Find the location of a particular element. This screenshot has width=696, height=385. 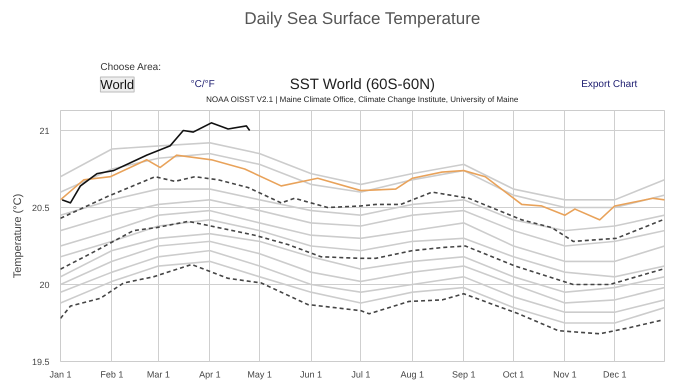

y-tick-label: 21 is located at coordinates (44, 131).